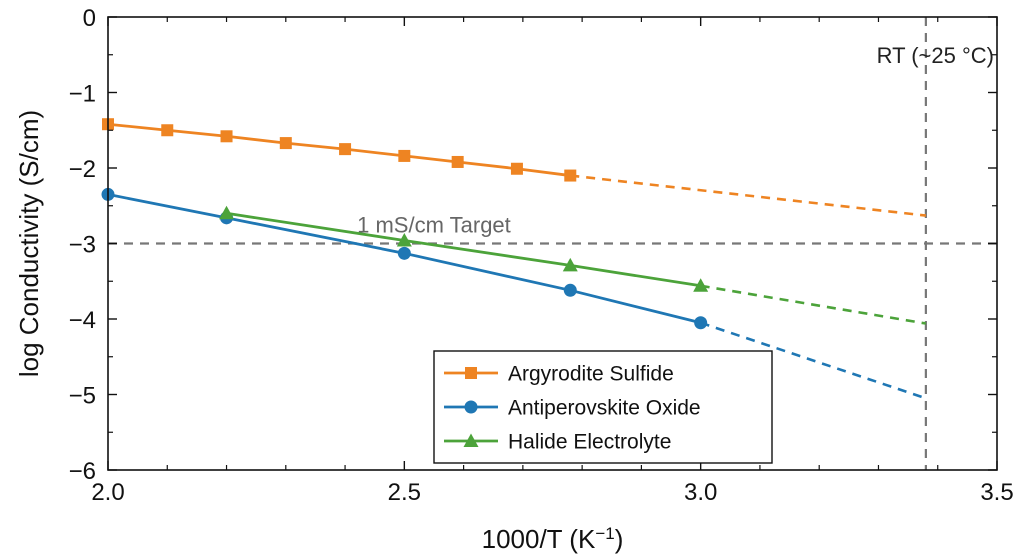 This screenshot has width=1024, height=559. I want to click on target-reference-label: 1 mS/cm Target, so click(434, 225).